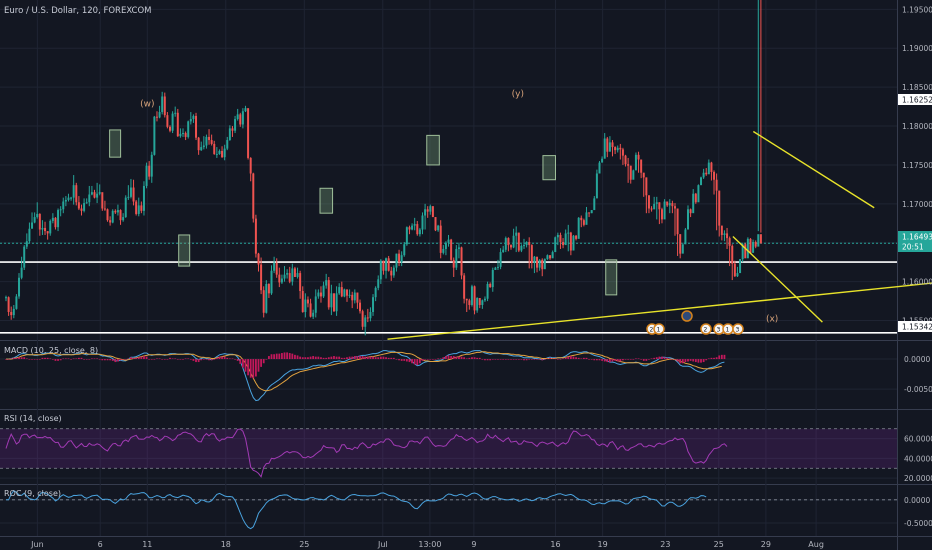  What do you see at coordinates (728, 329) in the screenshot?
I see `event-badge-5: 1` at bounding box center [728, 329].